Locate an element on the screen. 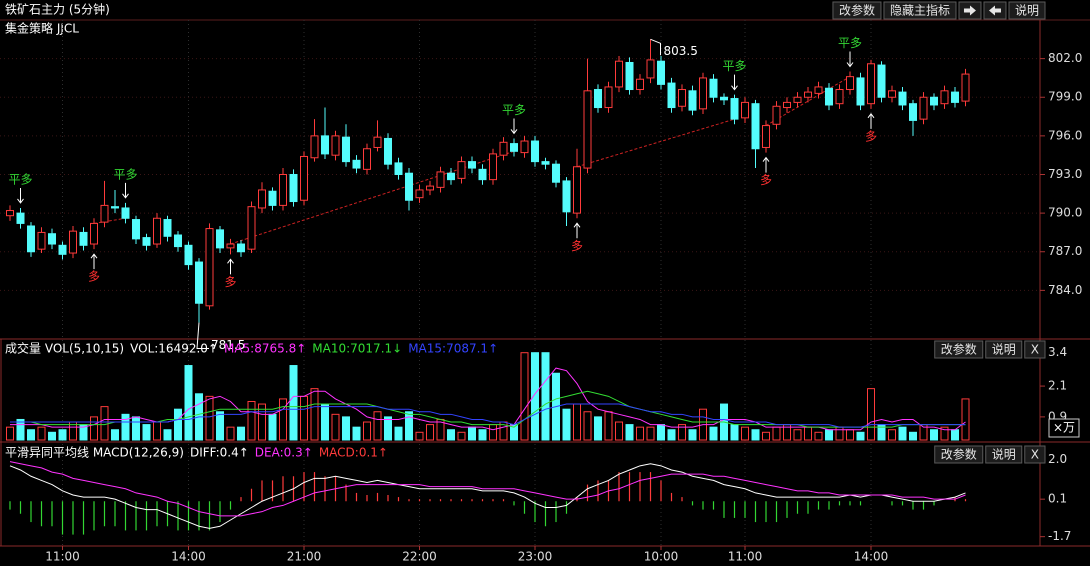 This screenshot has width=1090, height=566. button-label: 隐藏主指标 is located at coordinates (920, 10).